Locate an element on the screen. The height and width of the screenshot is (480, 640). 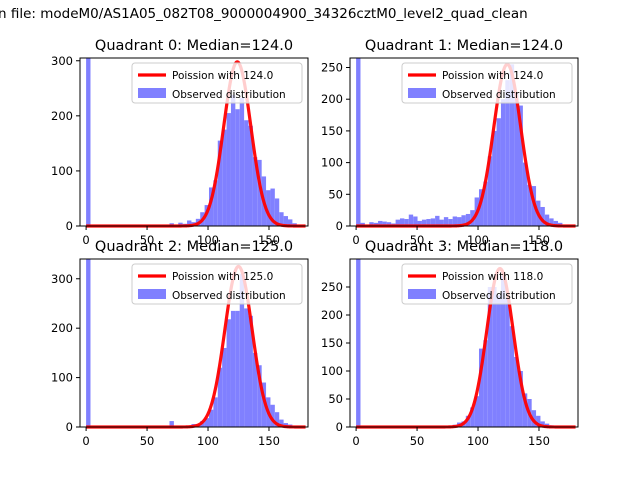
x-tick-label: 150 is located at coordinates (269, 240).